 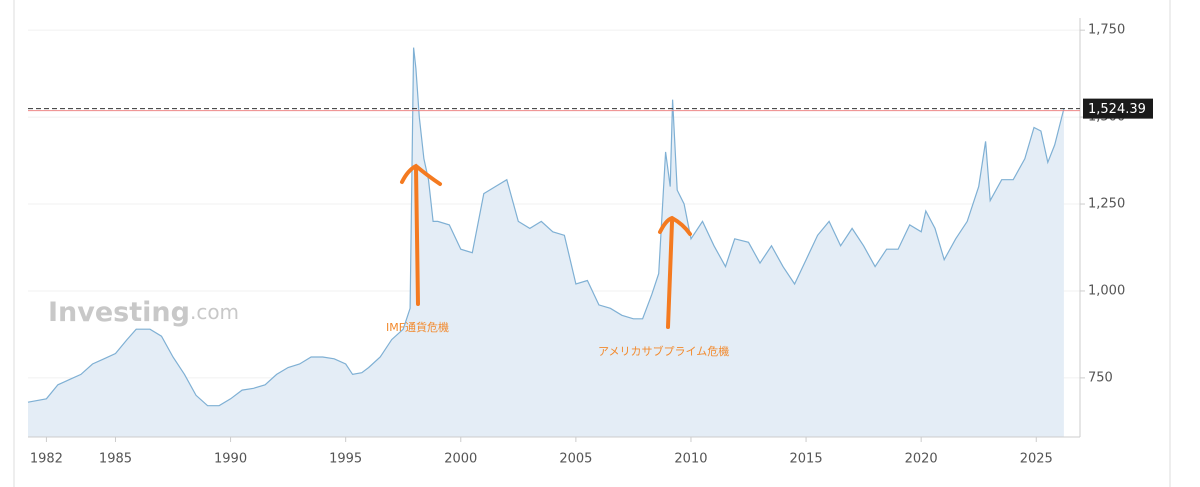 What do you see at coordinates (546, 246) in the screenshot?
I see `annotation-arrows` at bounding box center [546, 246].